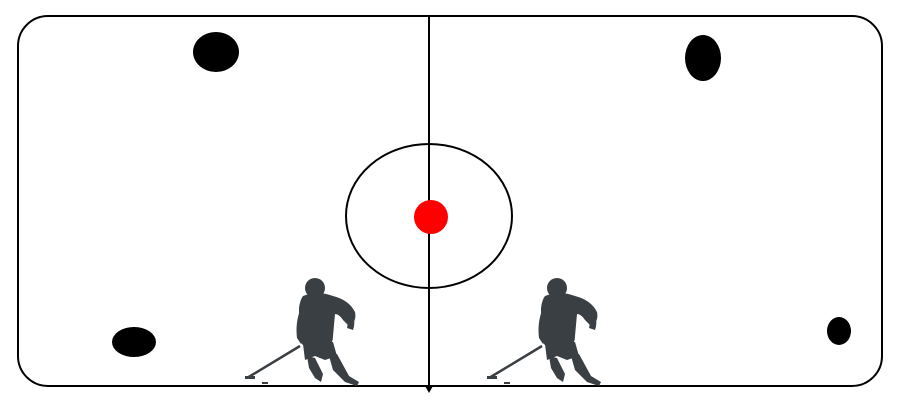 This screenshot has width=900, height=400. Describe the element at coordinates (703, 58) in the screenshot. I see `puck-top-right` at that location.